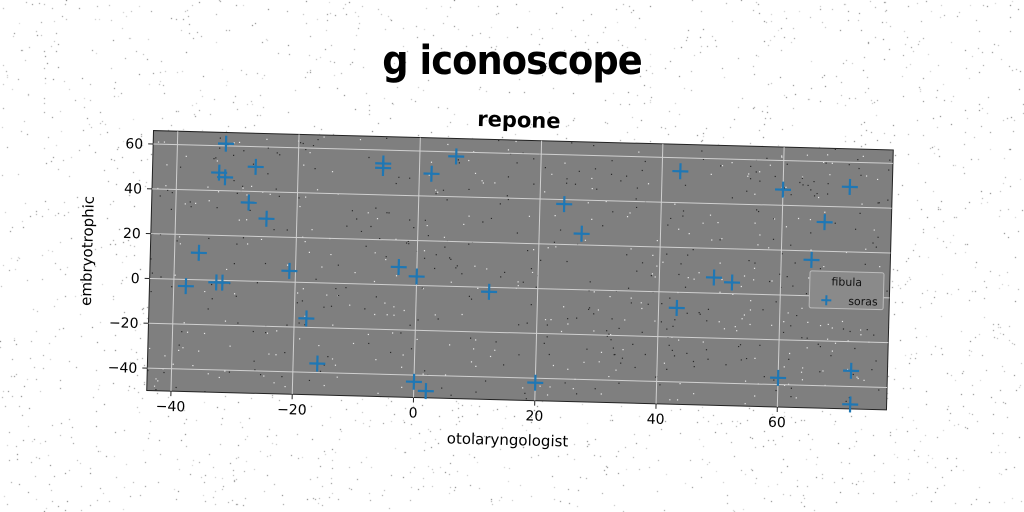 Image resolution: width=1024 pixels, height=512 pixels. What do you see at coordinates (508, 439) in the screenshot?
I see `x-axis-label: otolaryngologist` at bounding box center [508, 439].